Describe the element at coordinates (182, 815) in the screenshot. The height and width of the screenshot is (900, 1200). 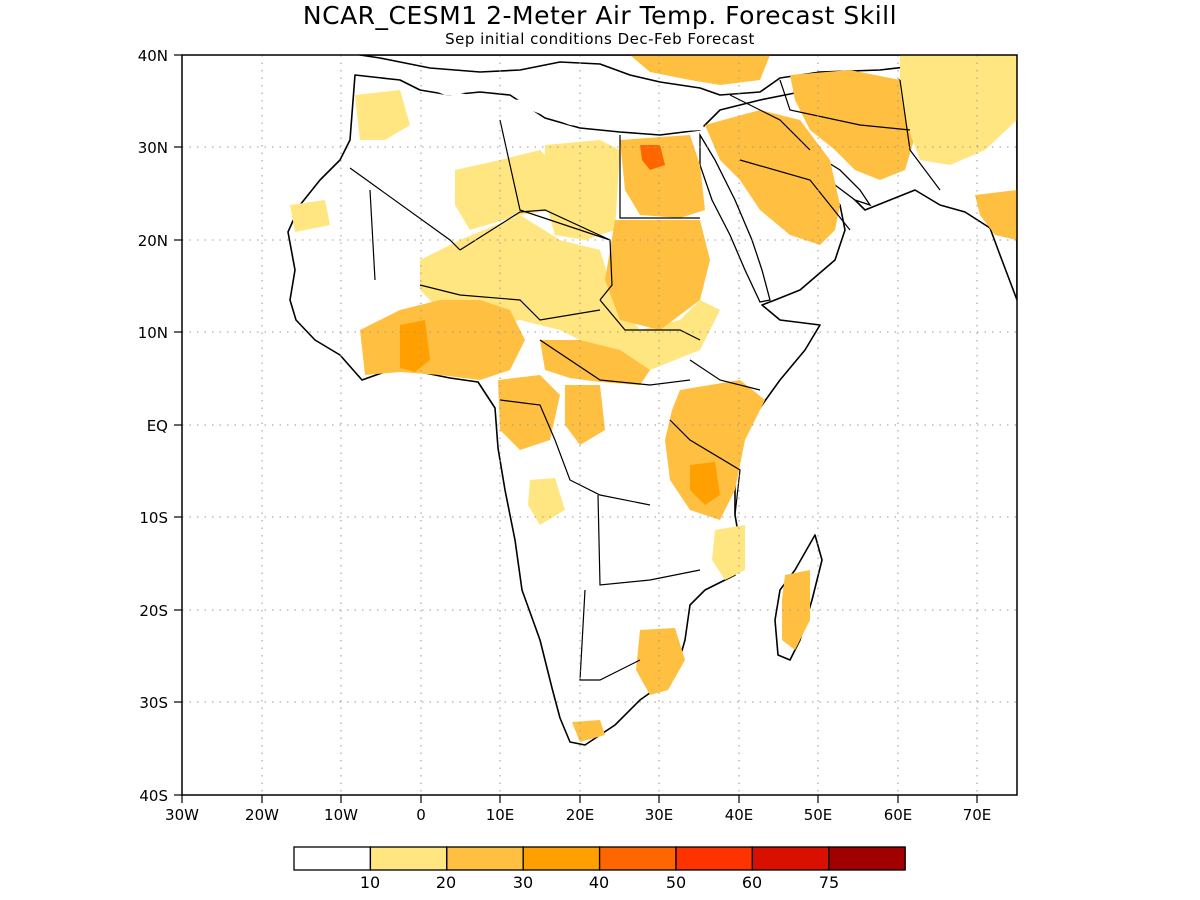
I see `x-tick-label: 30W` at that location.